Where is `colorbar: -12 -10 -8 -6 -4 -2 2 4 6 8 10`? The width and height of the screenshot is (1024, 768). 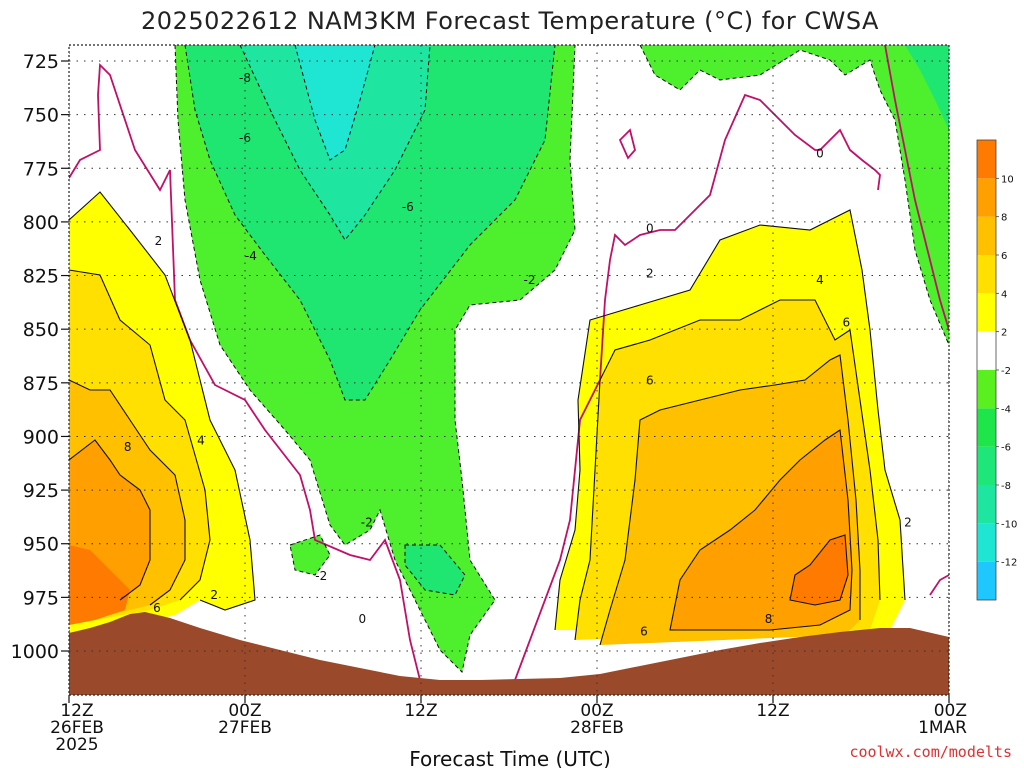 colorbar: -12 -10 -8 -6 -4 -2 2 4 6 8 10 is located at coordinates (996, 370).